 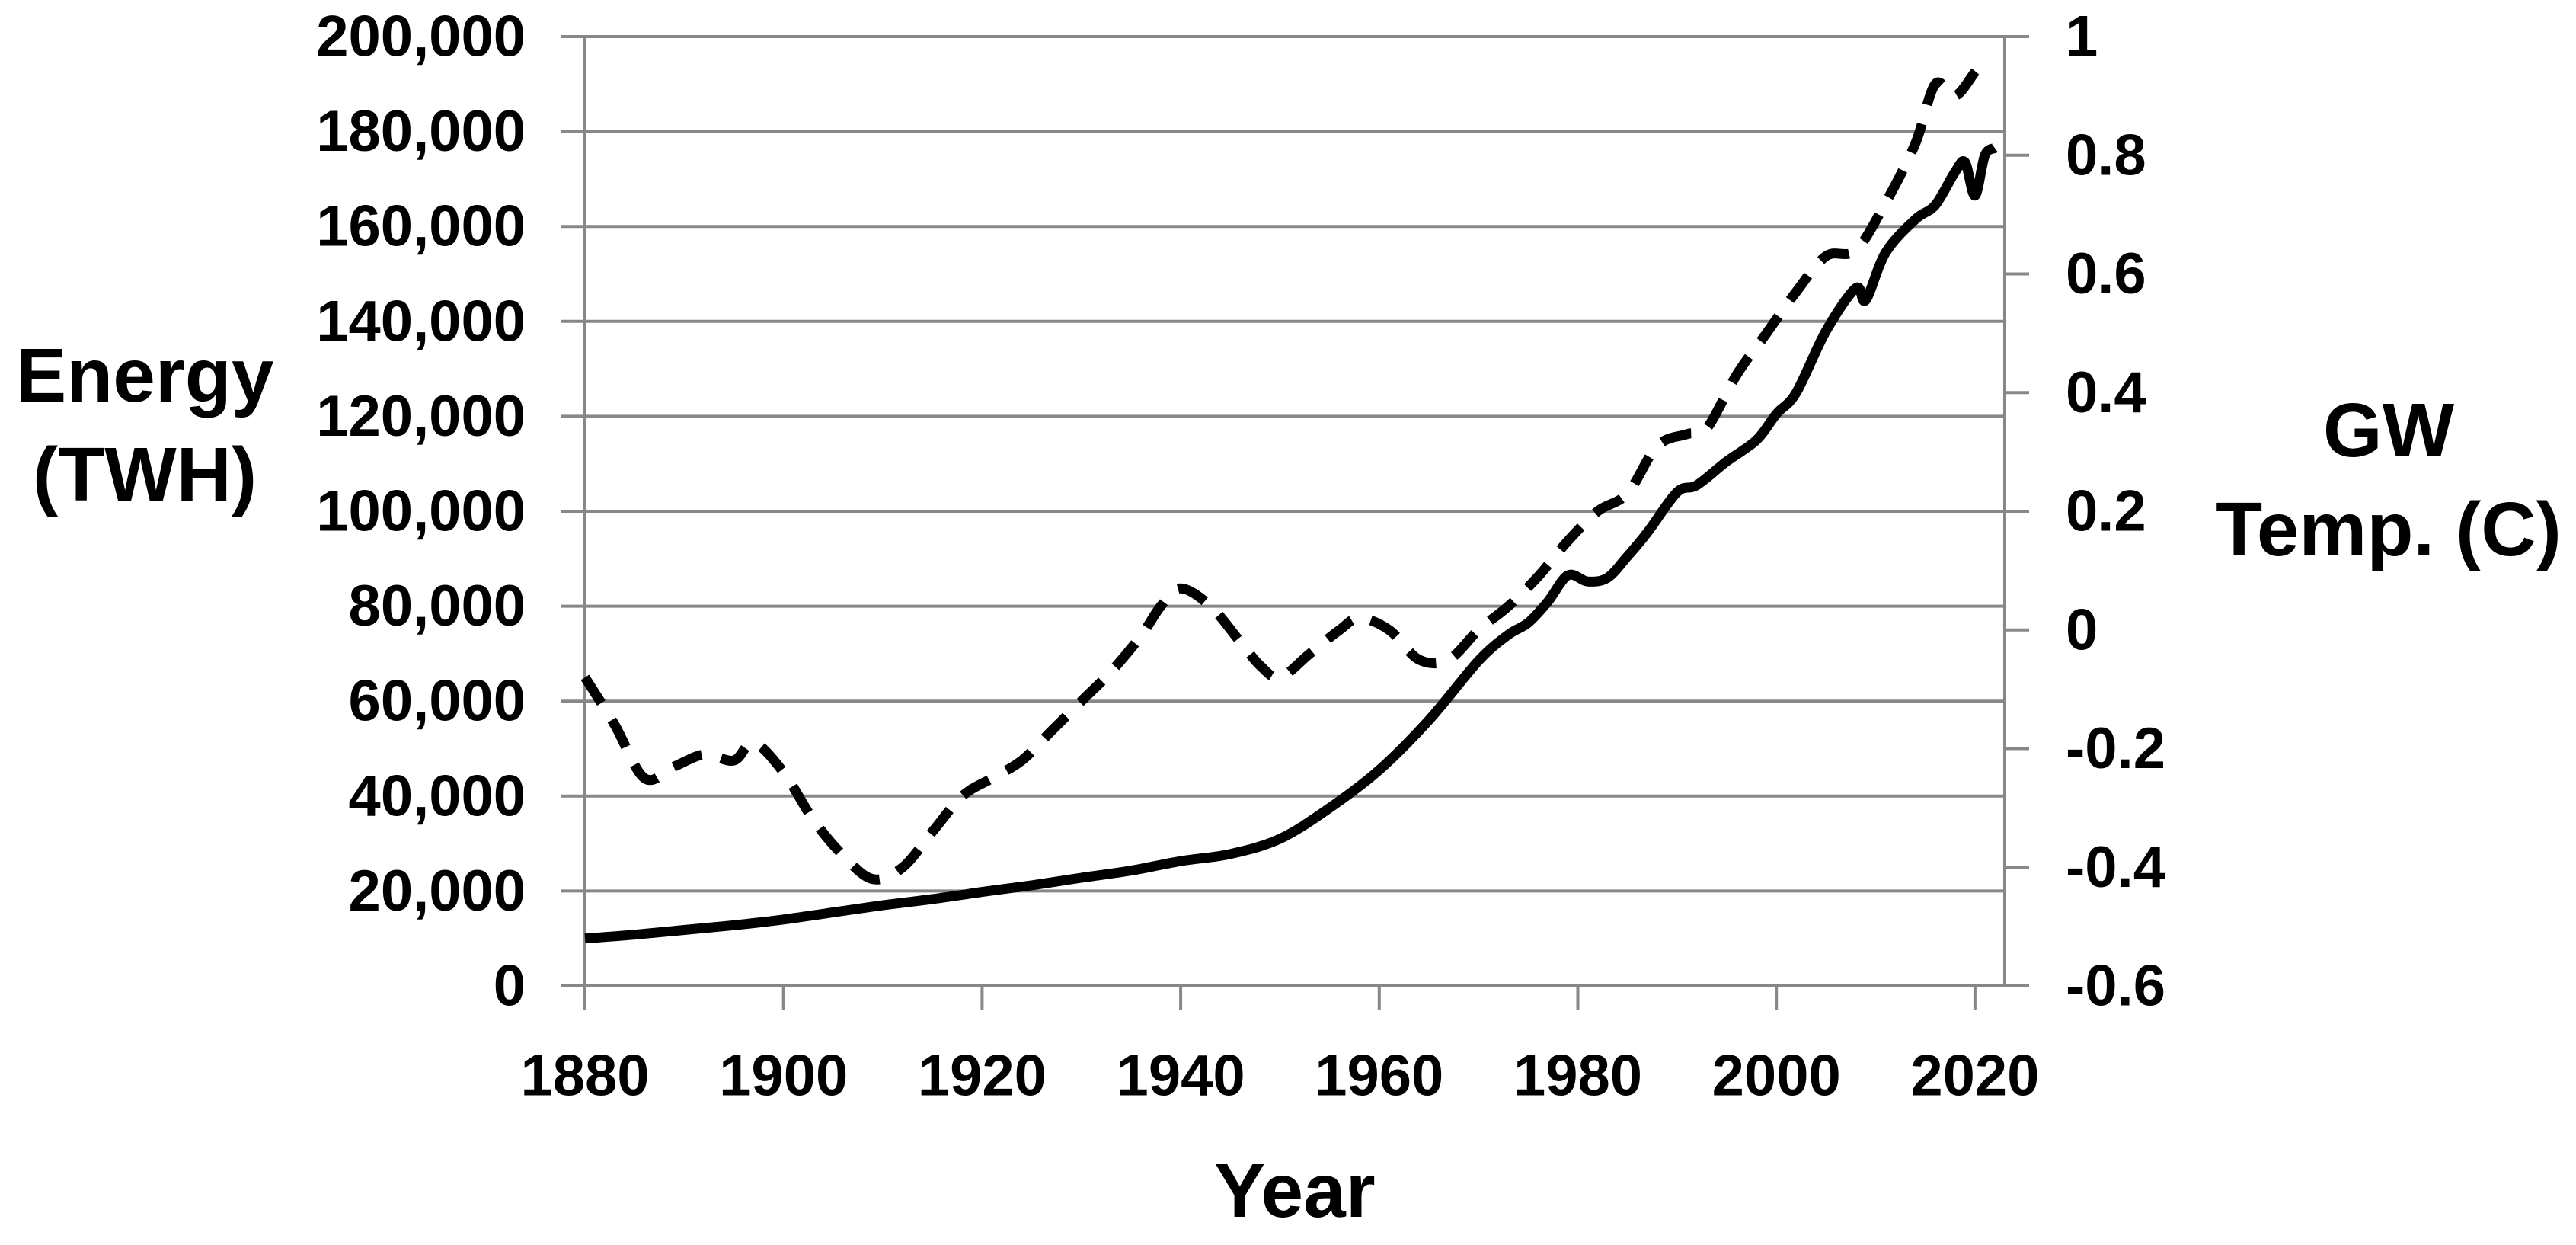 I want to click on right-axis-tick-label: 0.6, so click(x=2106, y=274).